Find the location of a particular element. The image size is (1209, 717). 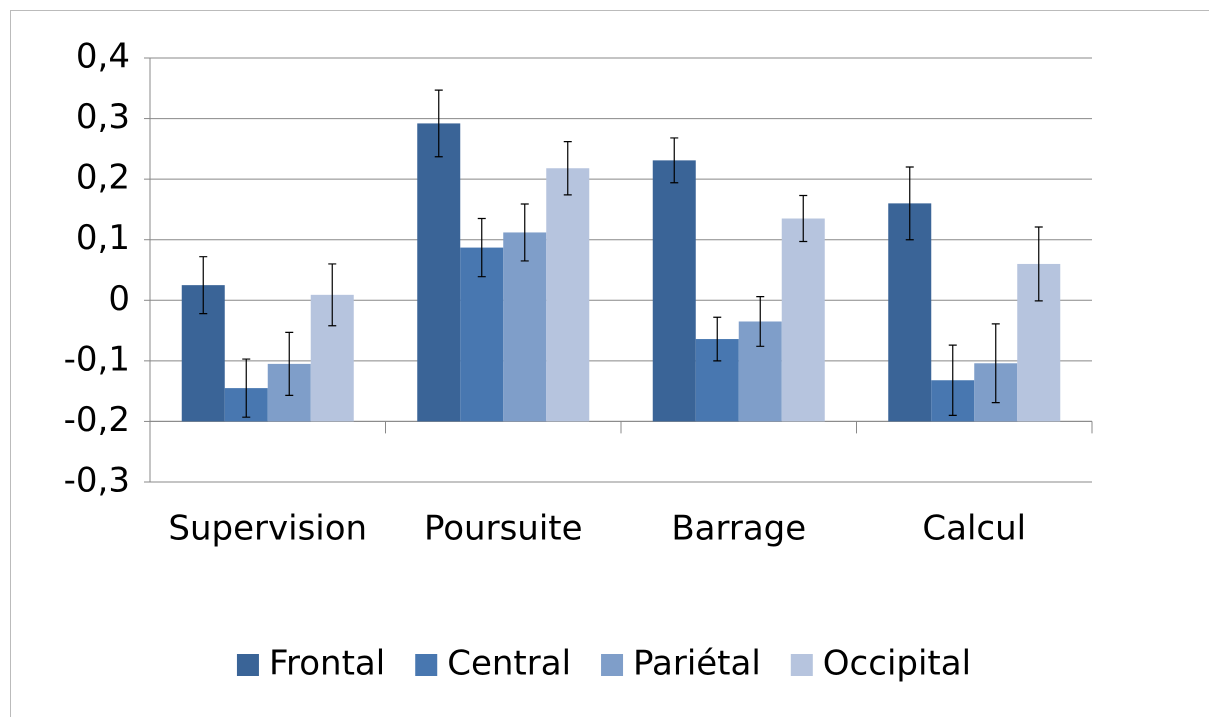

x-tick-label: Supervision is located at coordinates (267, 529).